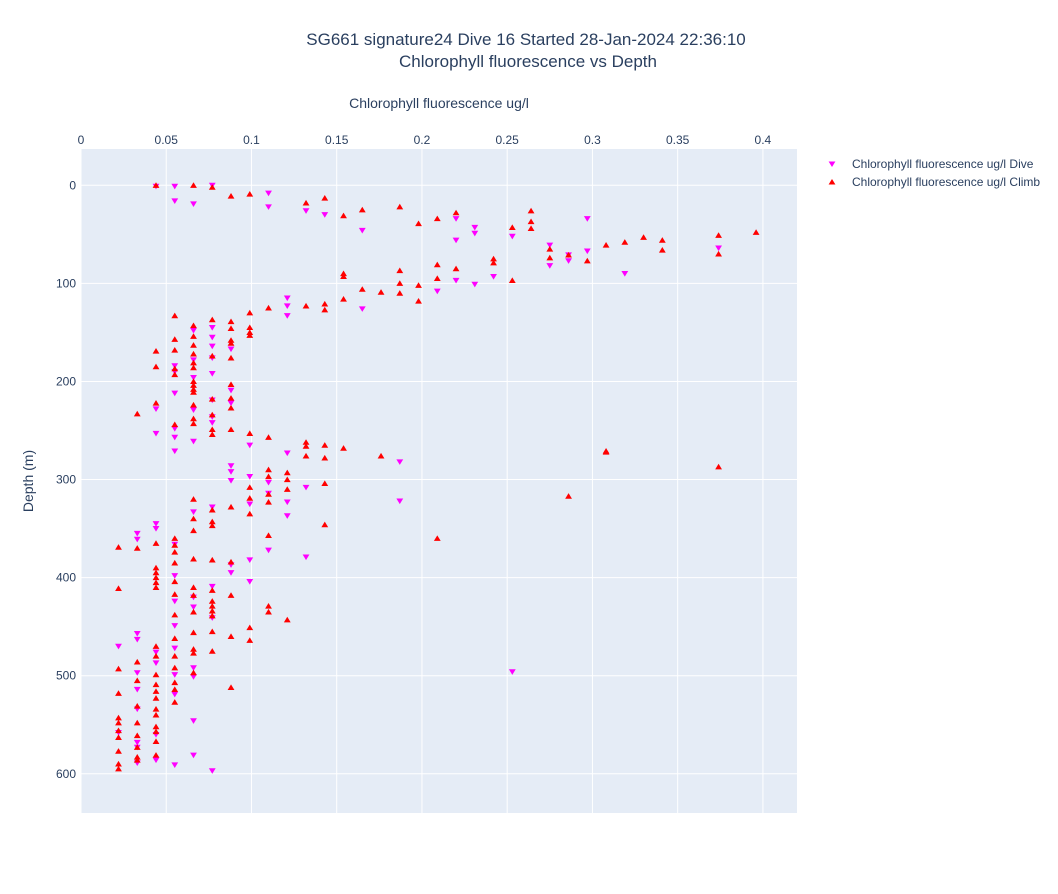  What do you see at coordinates (934, 182) in the screenshot?
I see `legend-item-climb: Chlorophyll fluorescence ug/l Climb` at bounding box center [934, 182].